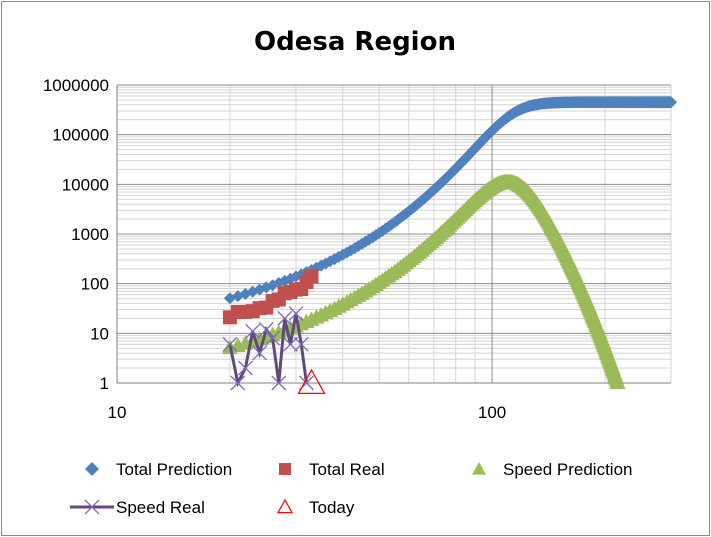  I want to click on today-point, so click(311, 381).